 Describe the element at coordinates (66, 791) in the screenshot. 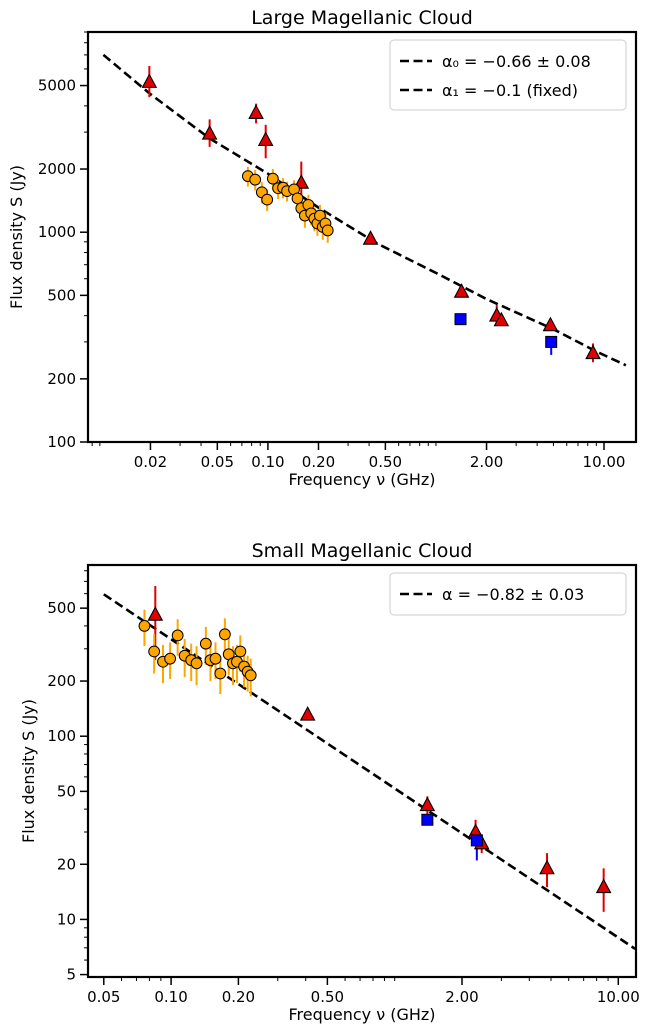

I see `y-tick-label: 50` at that location.